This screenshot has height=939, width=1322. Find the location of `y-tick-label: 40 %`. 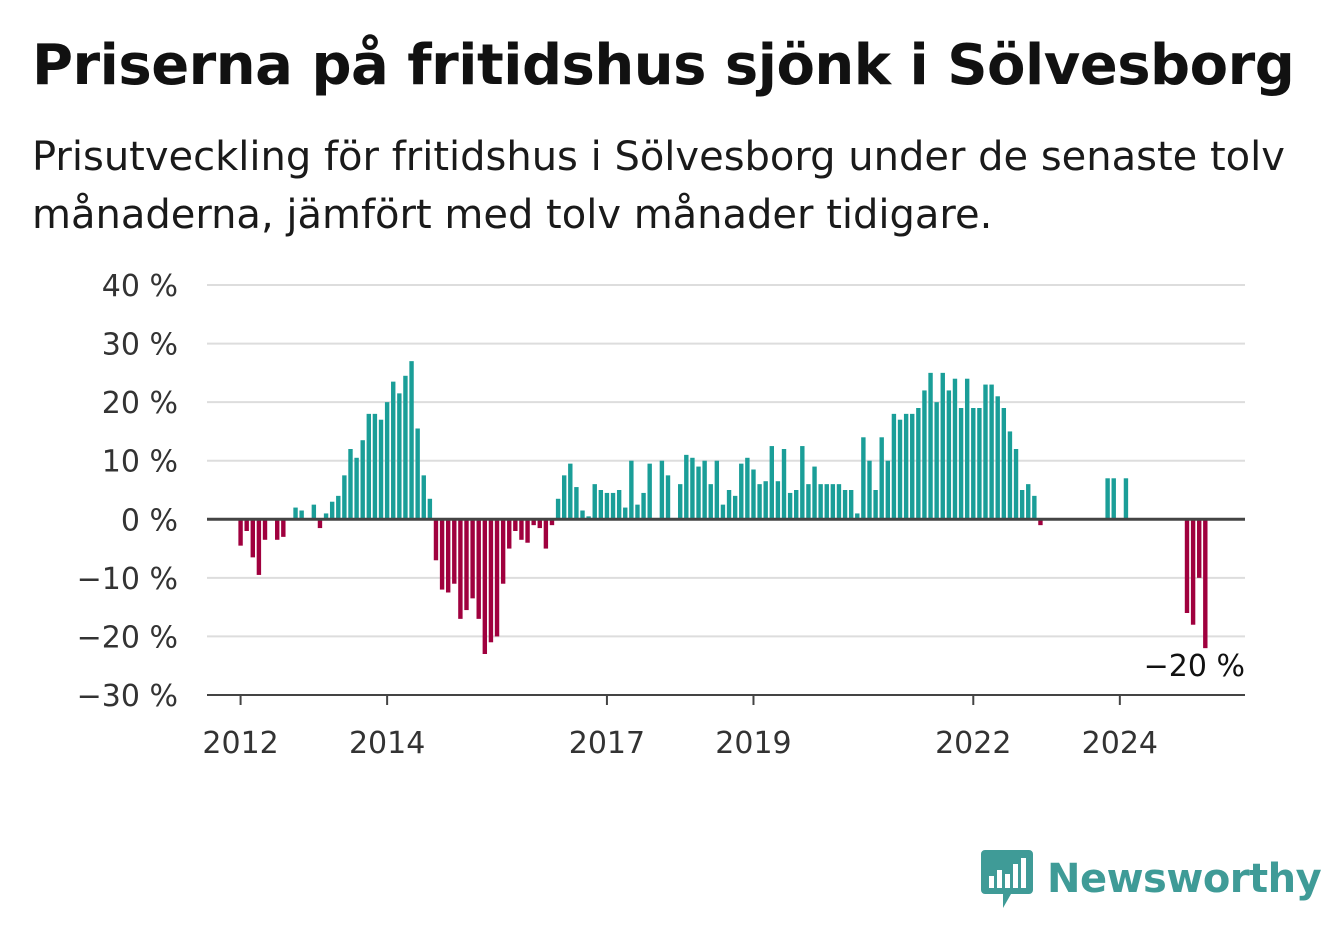

y-tick-label: 40 % is located at coordinates (140, 286).